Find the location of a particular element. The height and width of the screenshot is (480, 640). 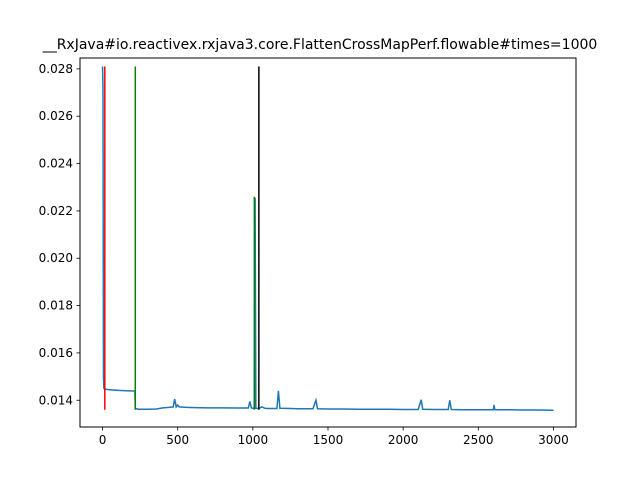

x-tick-label: 2500 is located at coordinates (478, 440).